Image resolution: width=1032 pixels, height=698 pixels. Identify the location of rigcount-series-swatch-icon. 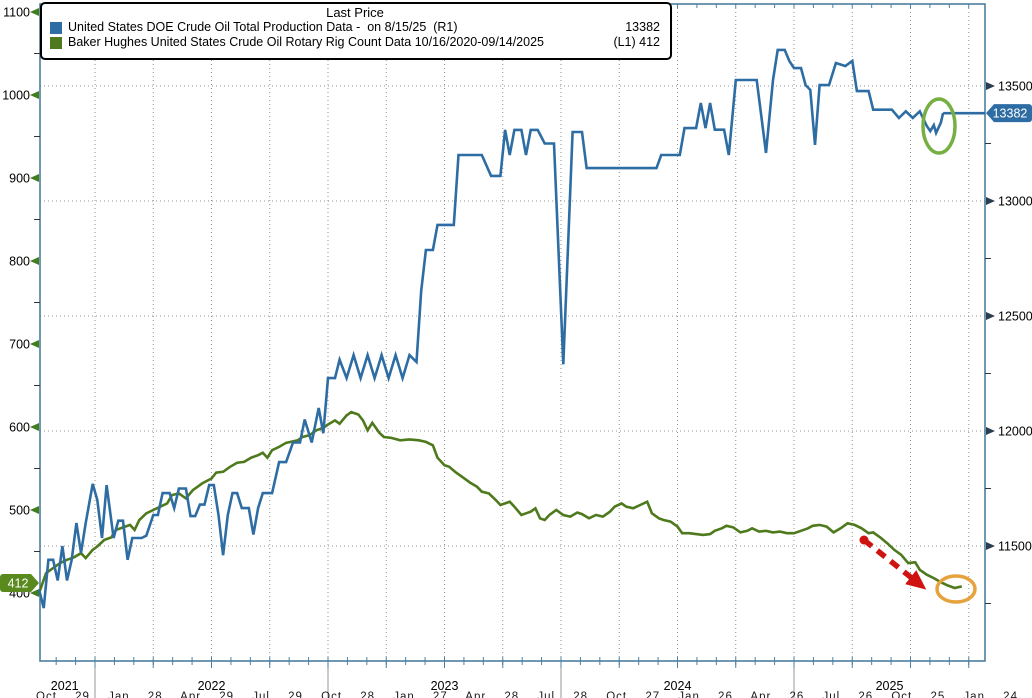
(56, 42).